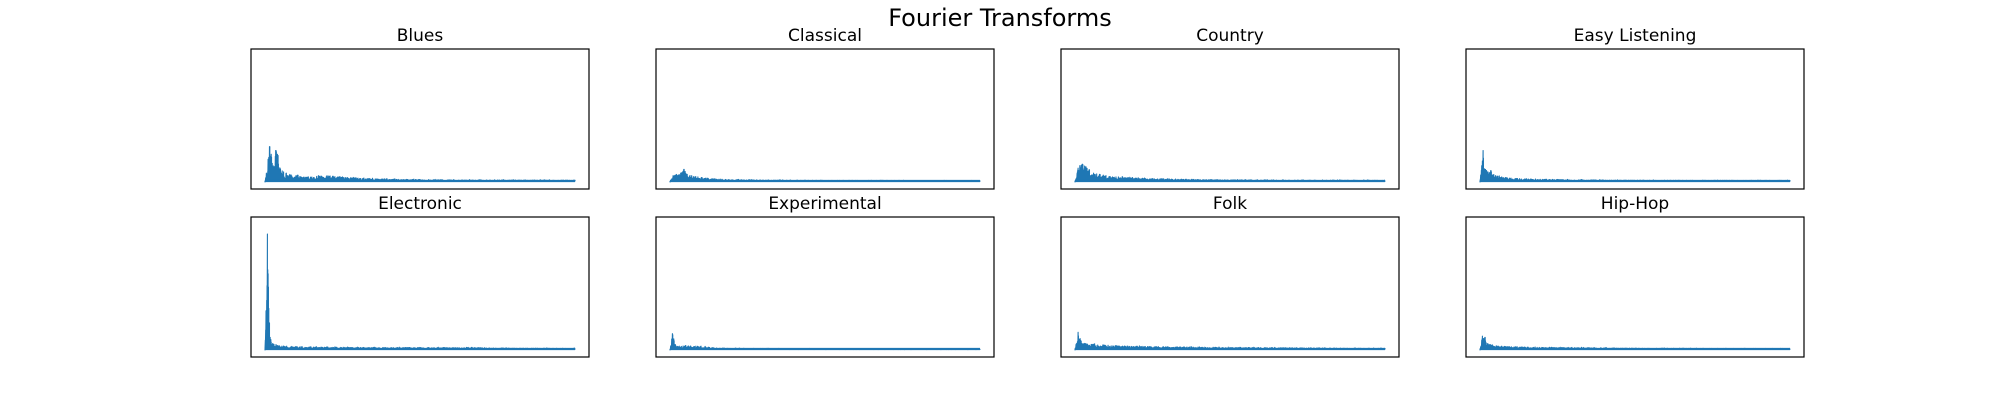 This screenshot has height=400, width=2000. I want to click on axes-frame-electronic, so click(420, 287).